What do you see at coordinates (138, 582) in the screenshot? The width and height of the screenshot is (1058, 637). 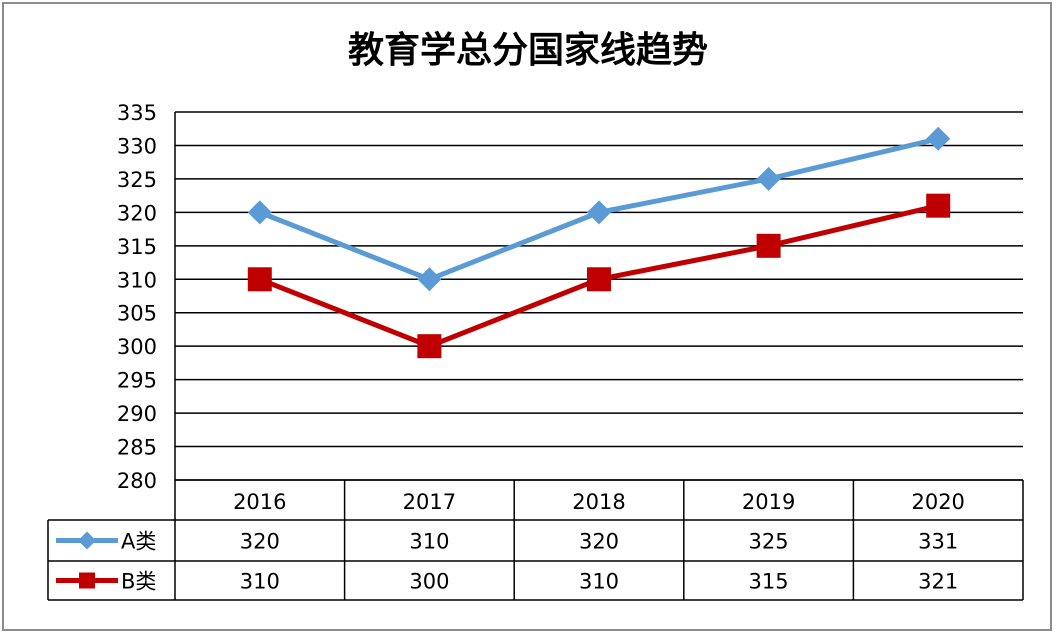 I see `legend-label: B类` at bounding box center [138, 582].